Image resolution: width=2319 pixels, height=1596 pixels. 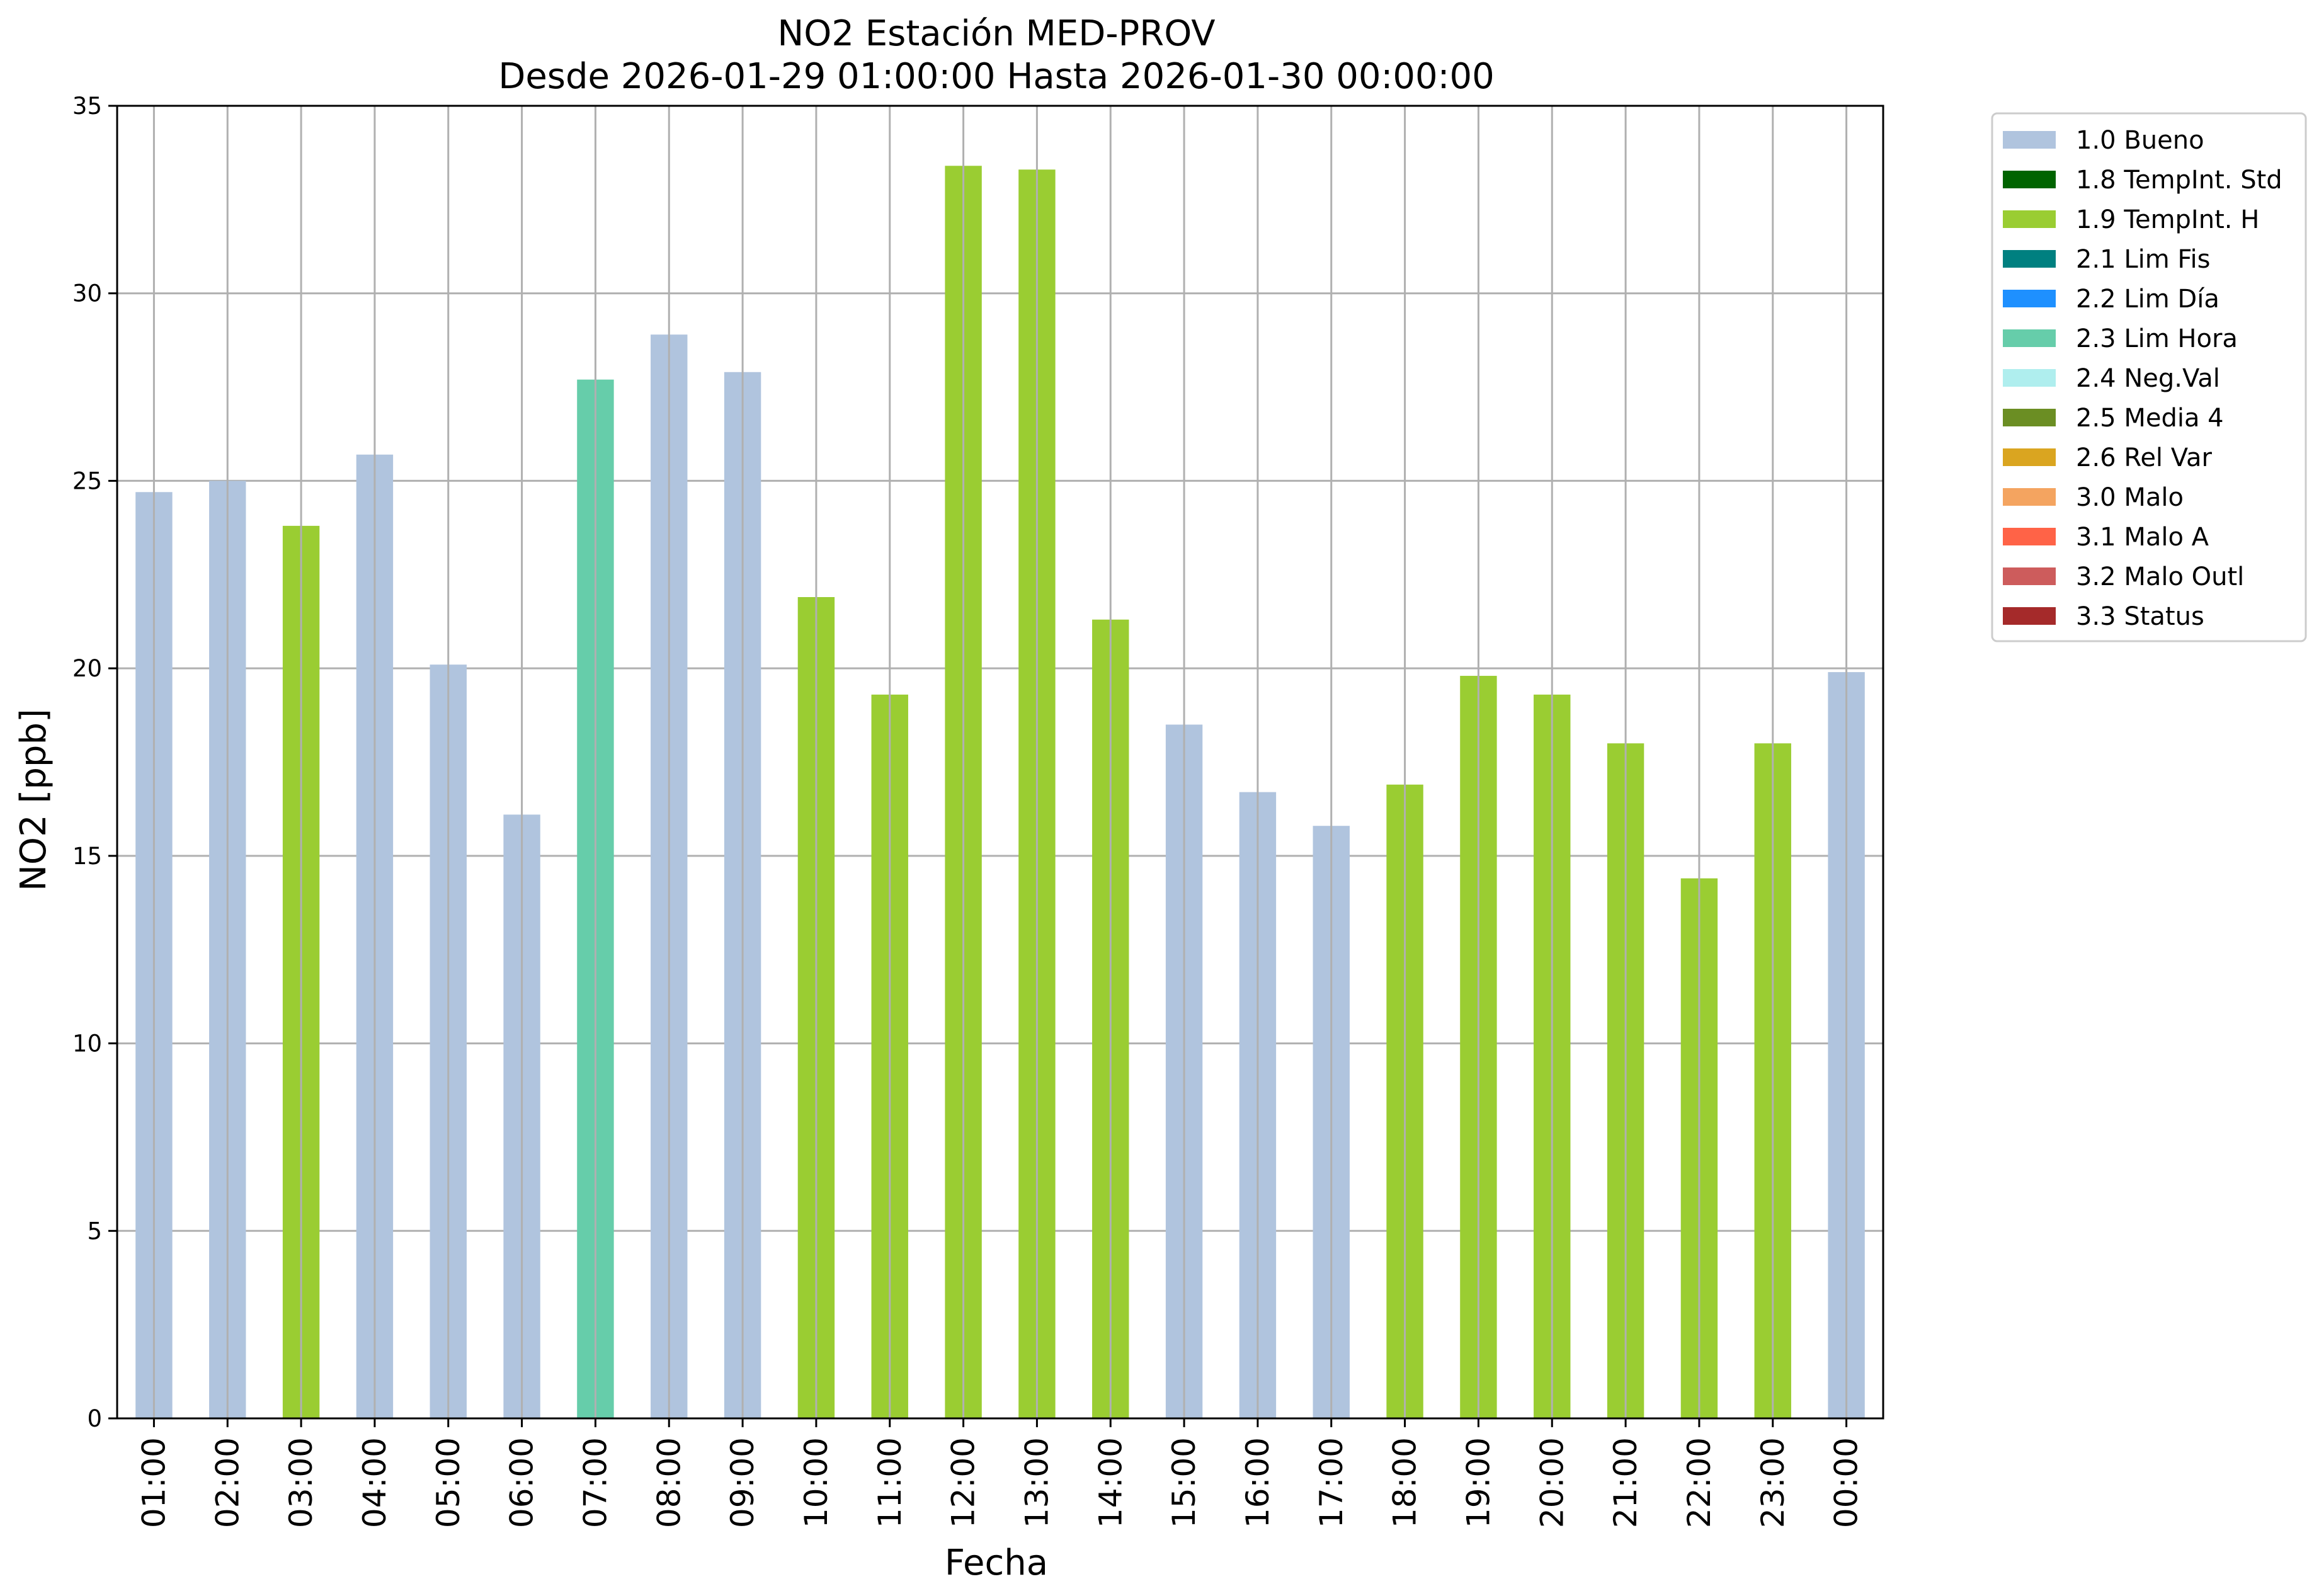 What do you see at coordinates (94, 1231) in the screenshot?
I see `y-tick-label: 5` at bounding box center [94, 1231].